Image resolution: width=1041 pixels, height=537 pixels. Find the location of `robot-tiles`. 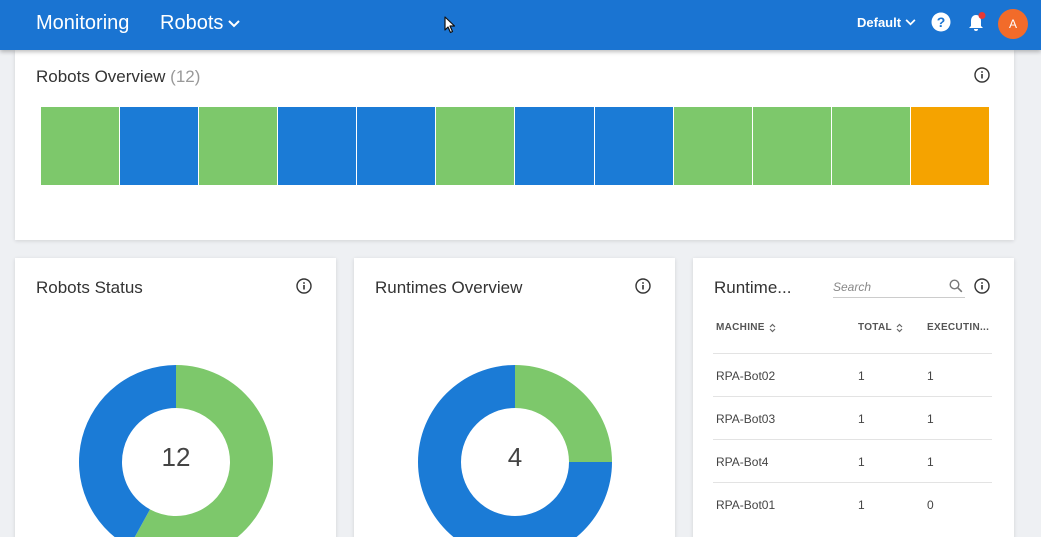

robot-tiles is located at coordinates (515, 146).